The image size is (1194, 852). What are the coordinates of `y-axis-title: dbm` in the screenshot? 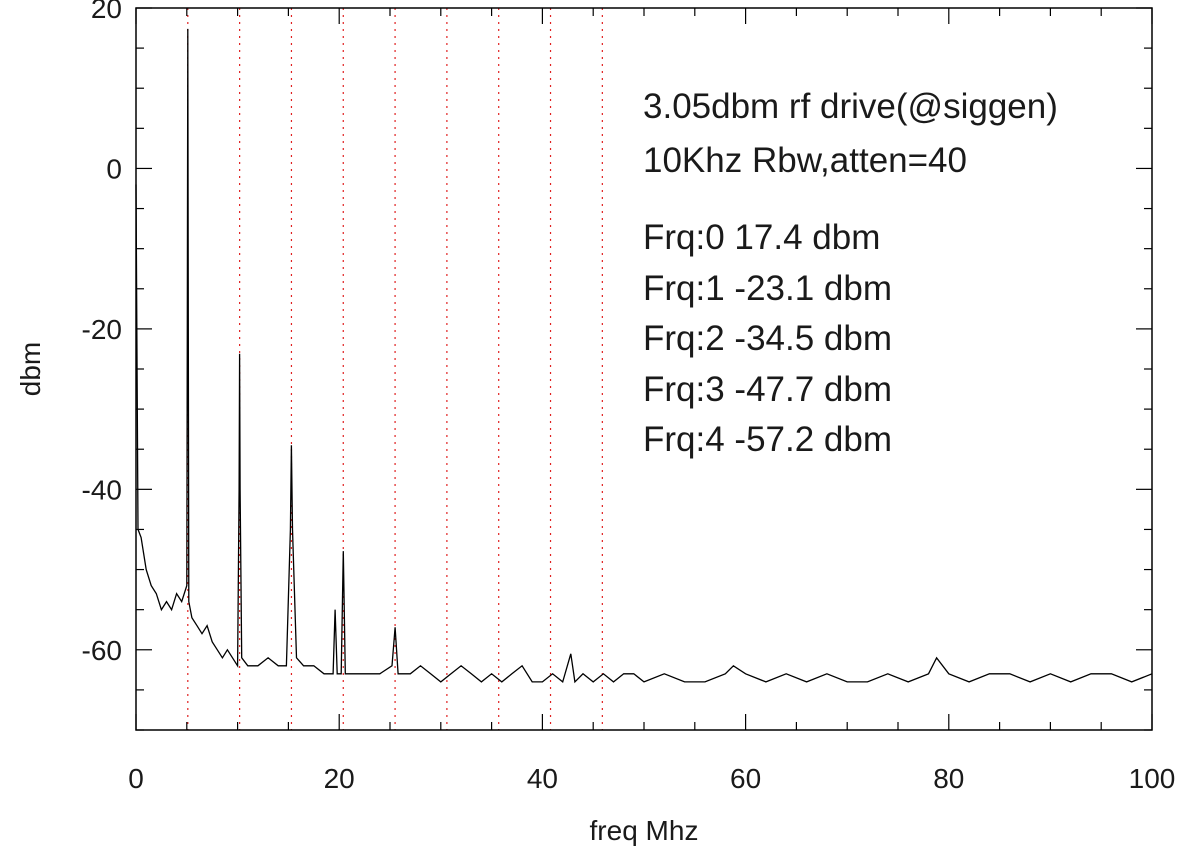 It's located at (30, 369).